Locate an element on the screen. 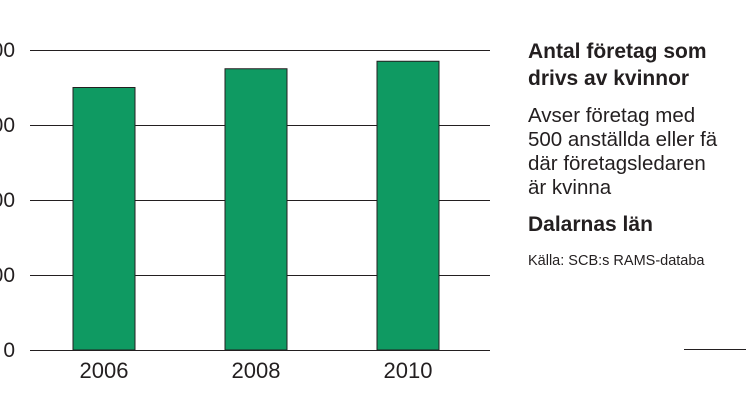 Image resolution: width=746 pixels, height=419 pixels. caption-description-line-3: där företagsledaren is located at coordinates (617, 163).